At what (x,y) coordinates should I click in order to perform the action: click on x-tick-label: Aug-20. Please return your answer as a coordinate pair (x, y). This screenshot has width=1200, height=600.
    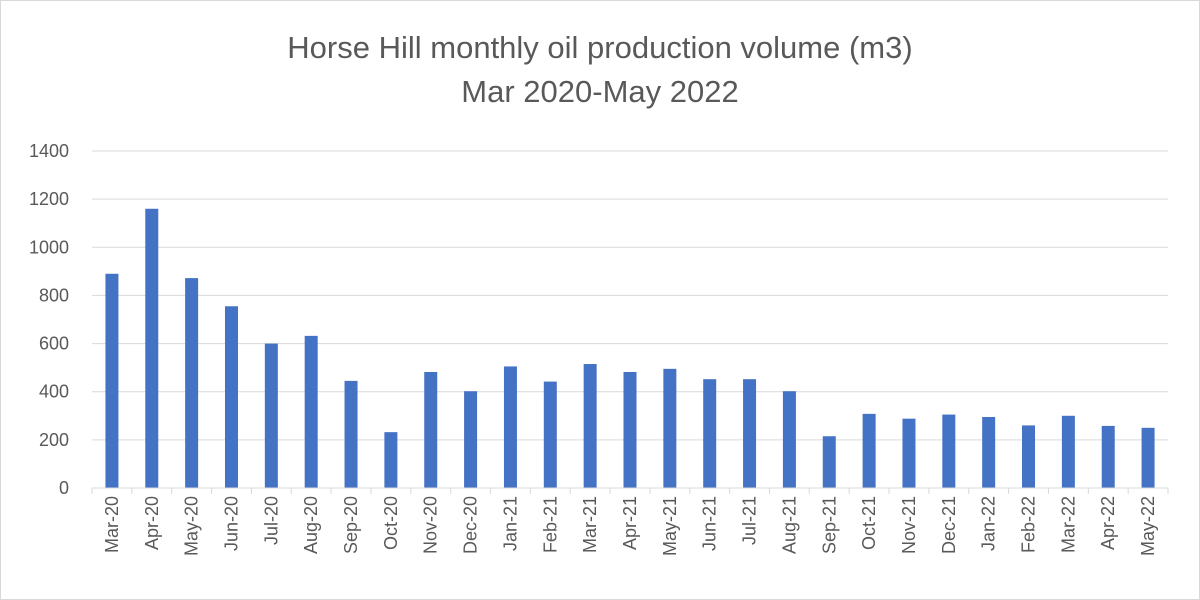
    Looking at the image, I should click on (311, 525).